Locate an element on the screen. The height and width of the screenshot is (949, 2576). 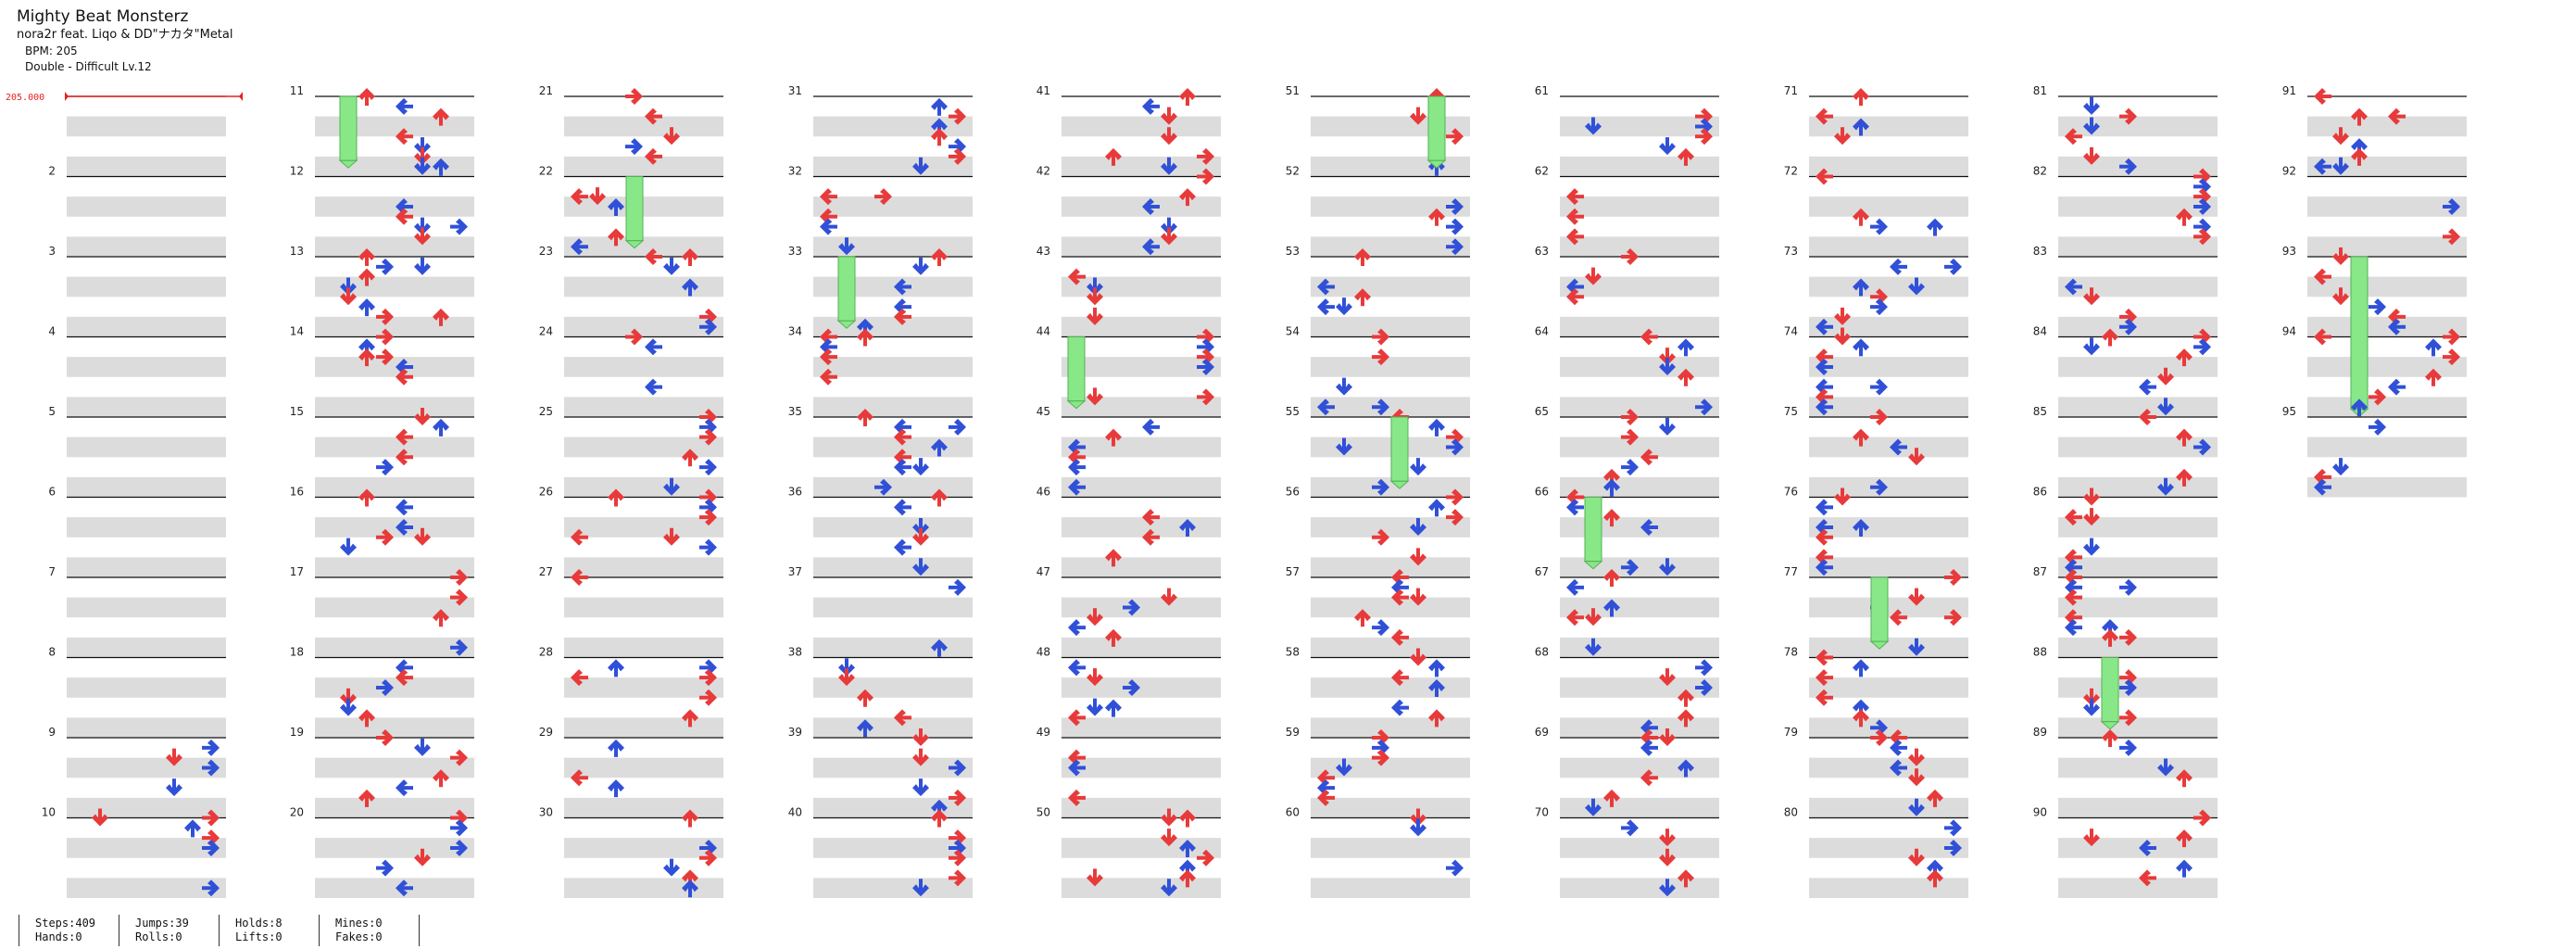
measure-63: 63 is located at coordinates (1627, 291).